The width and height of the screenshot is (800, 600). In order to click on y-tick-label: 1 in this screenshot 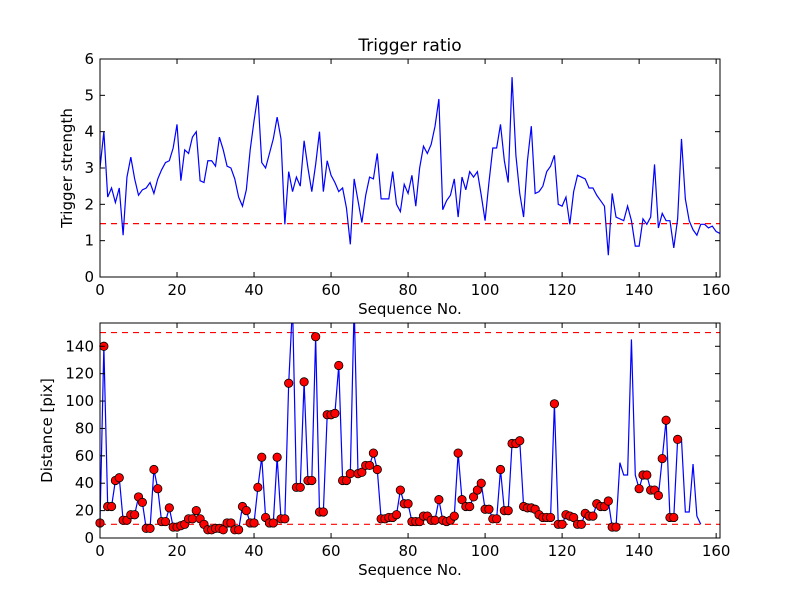, I will do `click(89, 241)`.